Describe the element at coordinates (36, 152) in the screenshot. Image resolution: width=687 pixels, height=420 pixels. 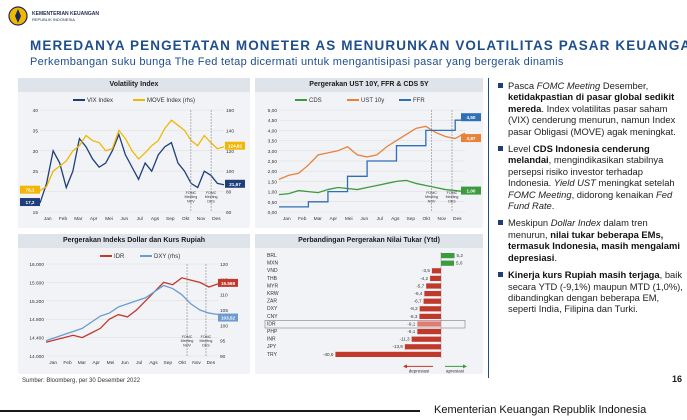
I see `y-tick-label: 30` at that location.